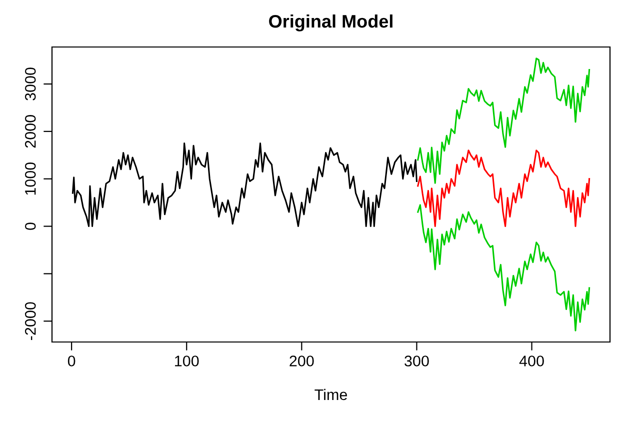  Describe the element at coordinates (72, 361) in the screenshot. I see `x-tick-label: 0` at that location.